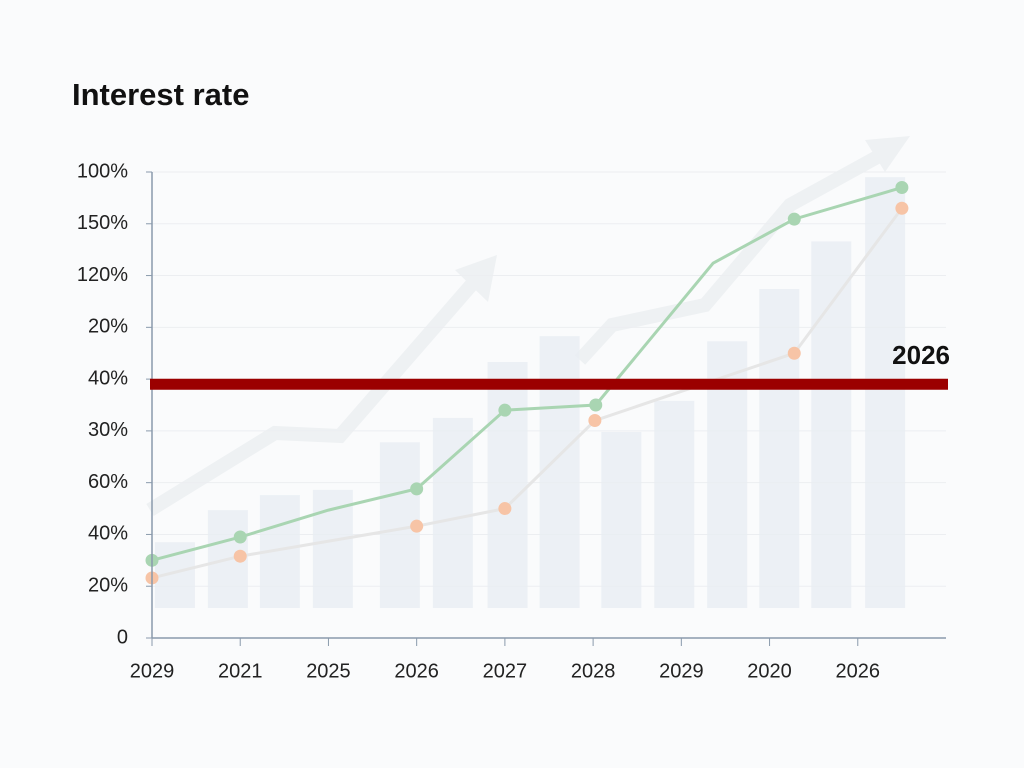 Image resolution: width=1024 pixels, height=768 pixels. Describe the element at coordinates (102, 171) in the screenshot. I see `y-tick-label: 100%` at that location.